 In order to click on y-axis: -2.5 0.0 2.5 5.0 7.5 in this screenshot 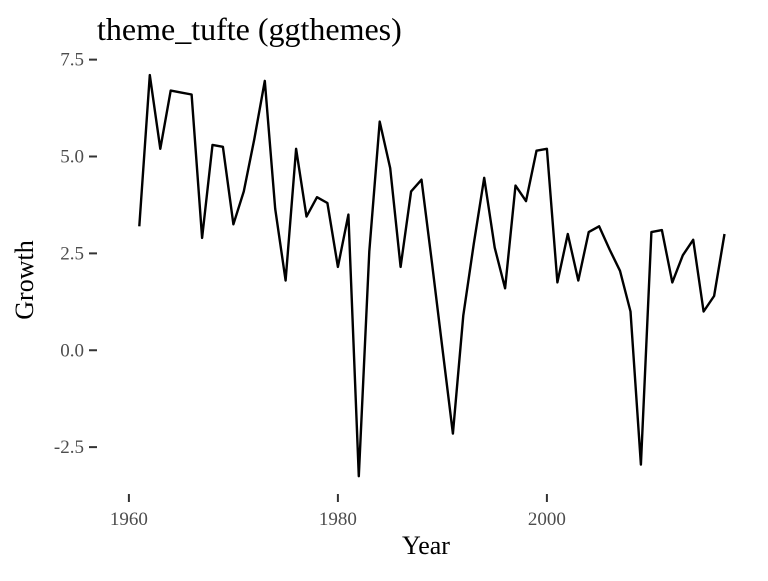, I will do `click(75, 254)`.